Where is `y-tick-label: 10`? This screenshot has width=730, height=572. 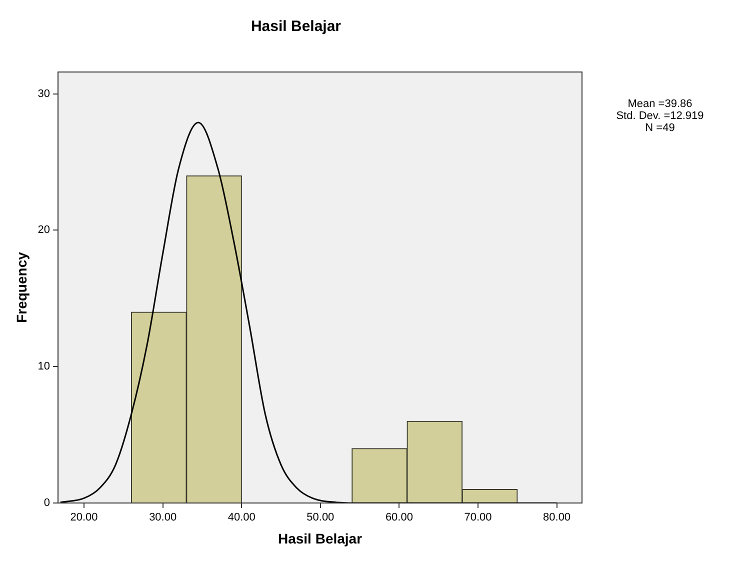 y-tick-label: 10 is located at coordinates (44, 366).